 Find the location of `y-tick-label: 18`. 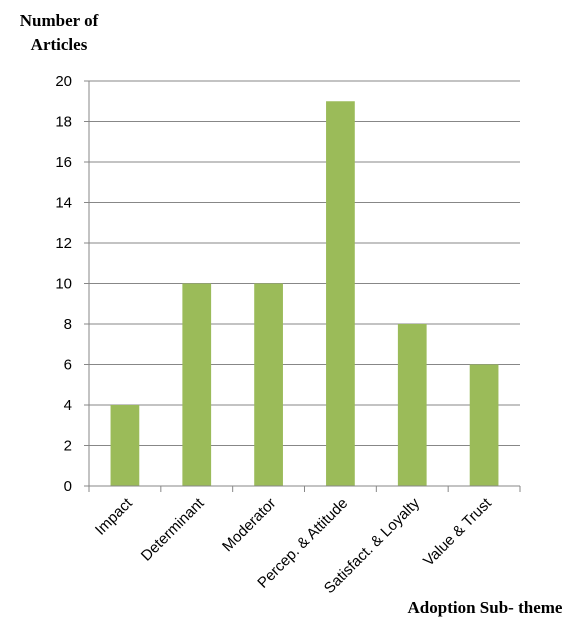

y-tick-label: 18 is located at coordinates (63, 122).